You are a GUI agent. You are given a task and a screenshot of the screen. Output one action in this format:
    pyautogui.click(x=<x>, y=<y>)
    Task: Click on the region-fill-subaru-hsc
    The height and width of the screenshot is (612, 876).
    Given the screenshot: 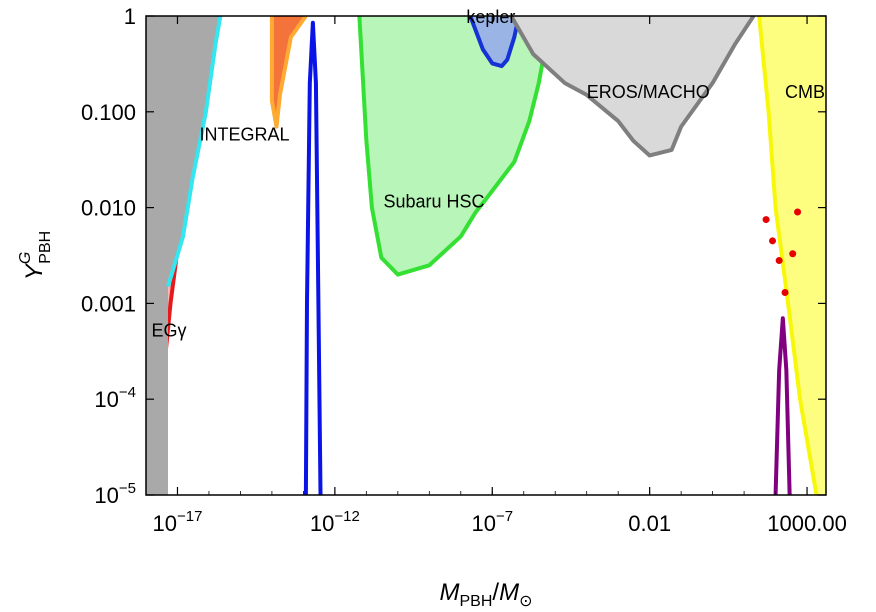 What is the action you would take?
    pyautogui.click(x=457, y=145)
    